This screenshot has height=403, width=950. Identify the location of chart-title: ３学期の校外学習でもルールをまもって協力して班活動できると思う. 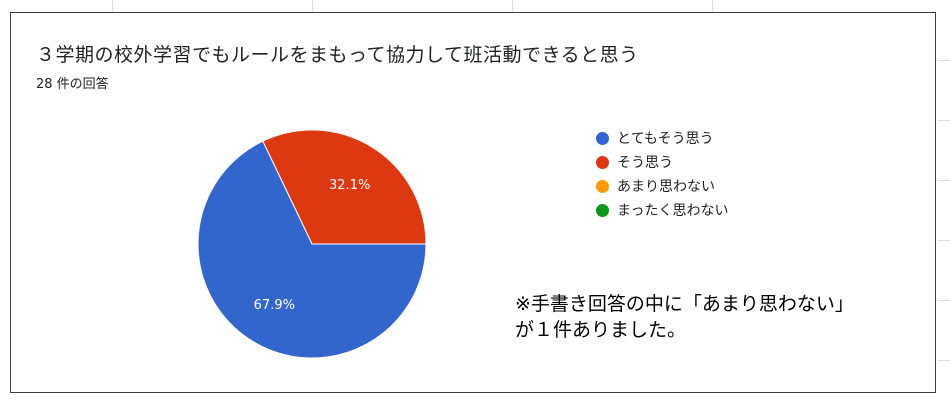
(337, 55).